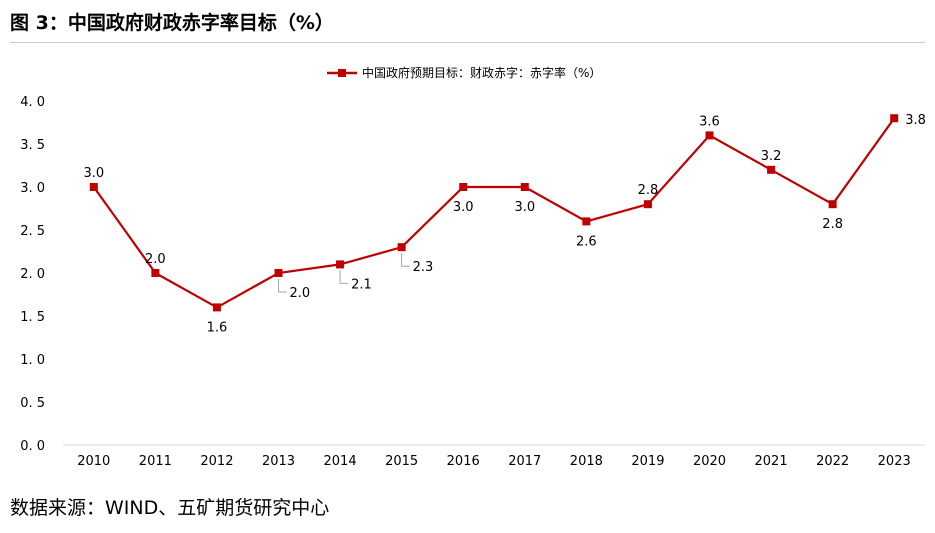  Describe the element at coordinates (401, 461) in the screenshot. I see `x-tick-label: 2015` at that location.